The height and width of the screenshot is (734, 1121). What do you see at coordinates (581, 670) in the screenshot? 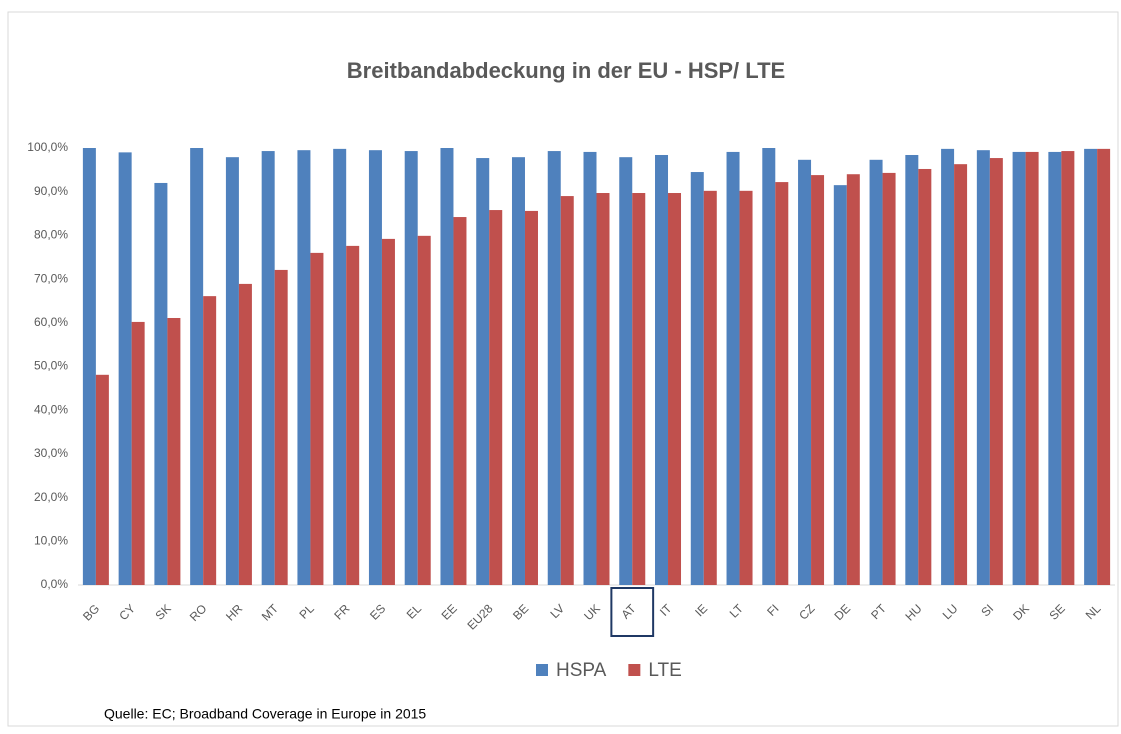
I see `legend-label: HSPA` at bounding box center [581, 670].